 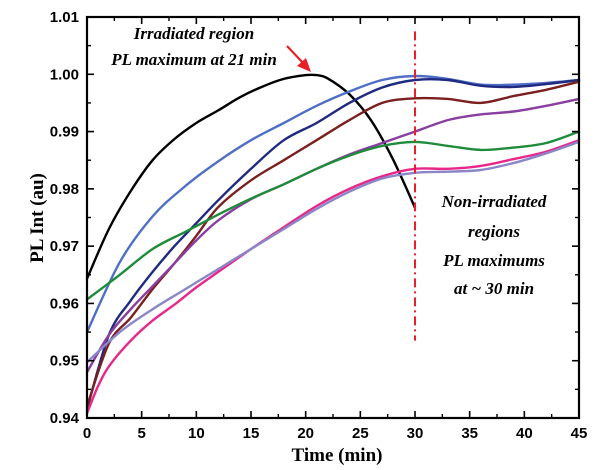 I want to click on annotation-arrow, so click(x=295, y=55).